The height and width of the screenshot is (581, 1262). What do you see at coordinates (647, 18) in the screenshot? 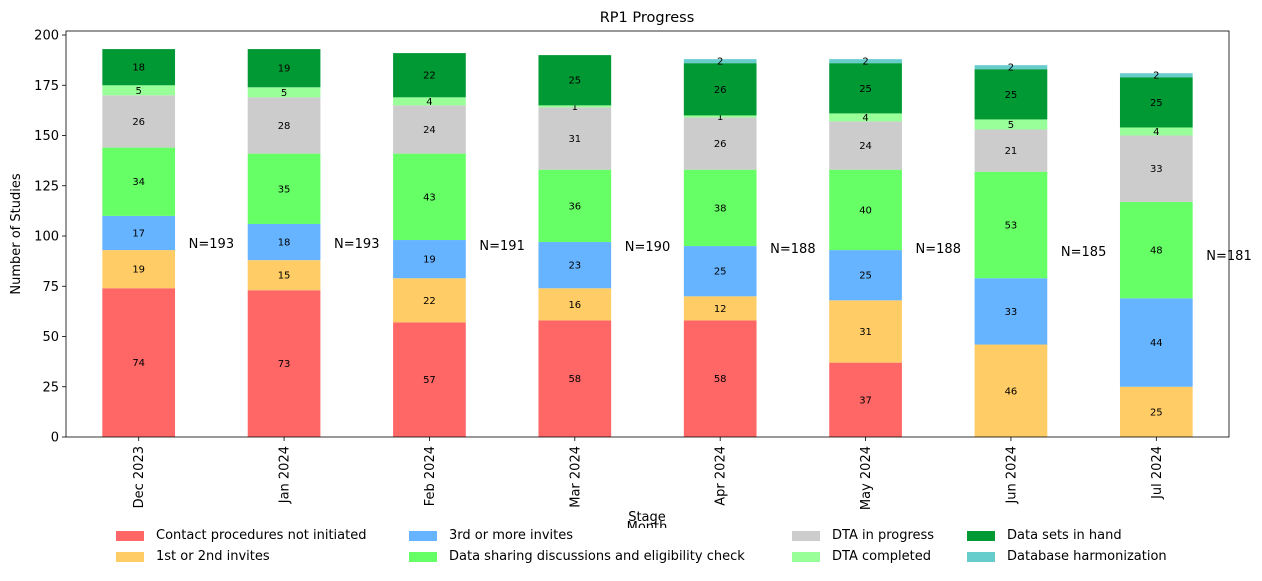
I see `chart-title: RP1 Progress` at bounding box center [647, 18].